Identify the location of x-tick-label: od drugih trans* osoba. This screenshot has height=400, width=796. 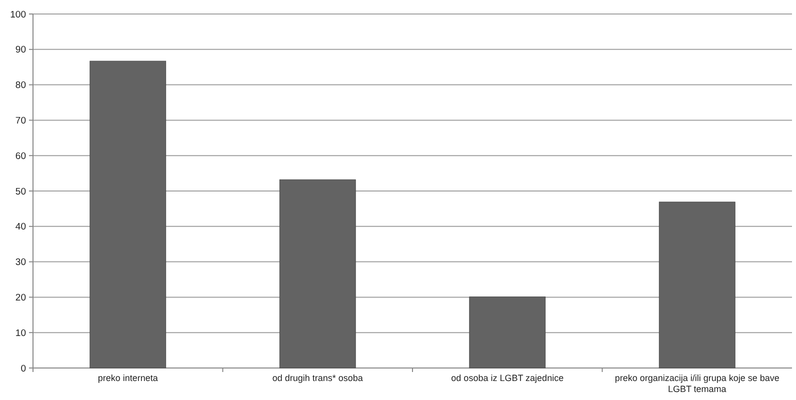
(317, 378).